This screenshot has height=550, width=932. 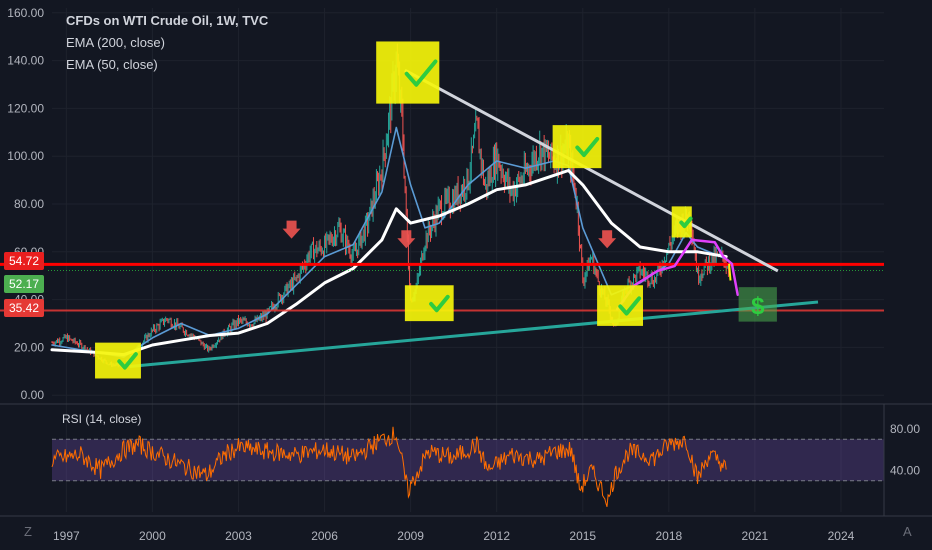 What do you see at coordinates (410, 536) in the screenshot?
I see `time-tick-label: 2009` at bounding box center [410, 536].